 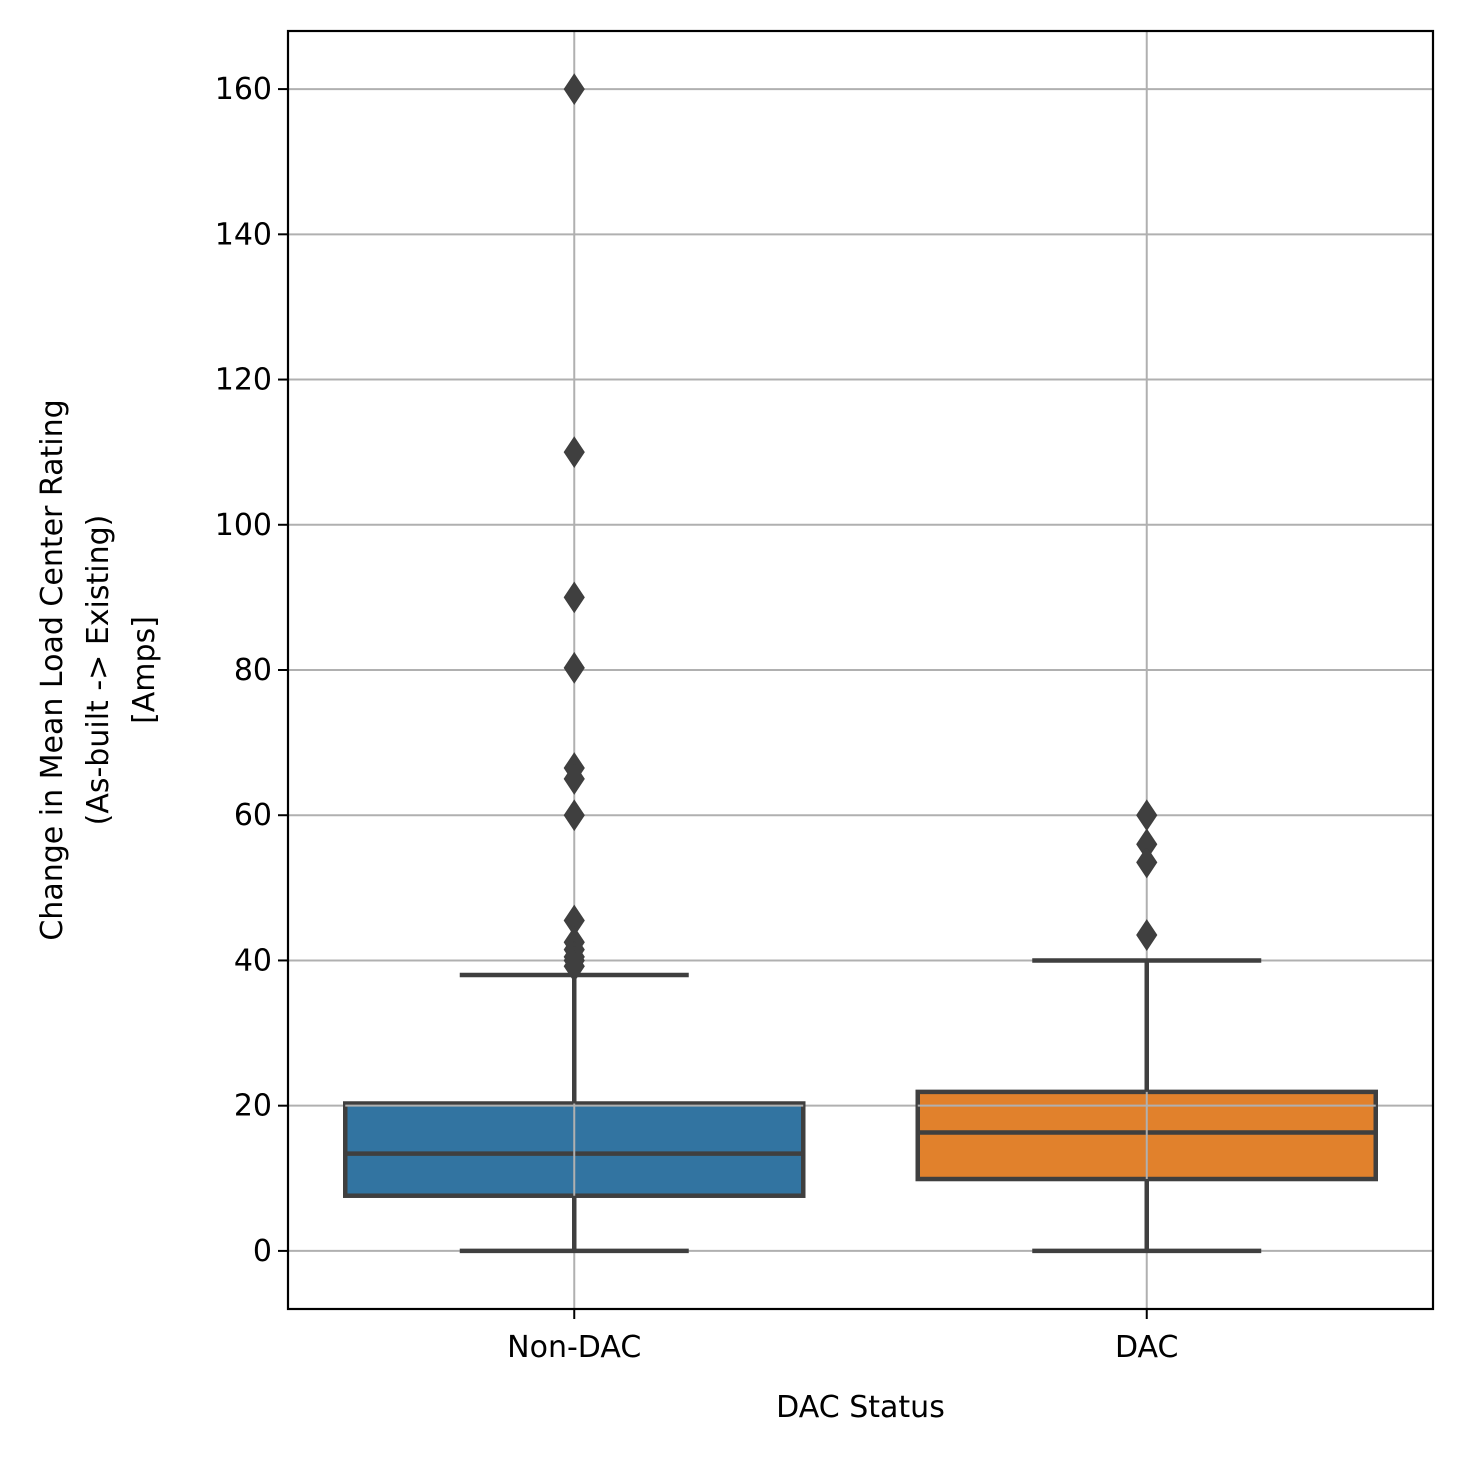 What do you see at coordinates (1147, 1347) in the screenshot?
I see `x-tick-label: DAC` at bounding box center [1147, 1347].